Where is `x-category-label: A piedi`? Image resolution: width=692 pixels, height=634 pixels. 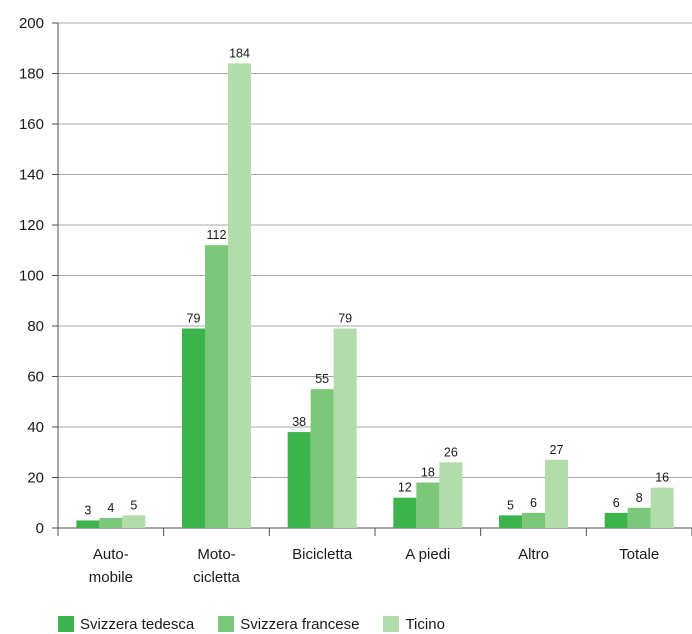
x-category-label: A piedi is located at coordinates (427, 554).